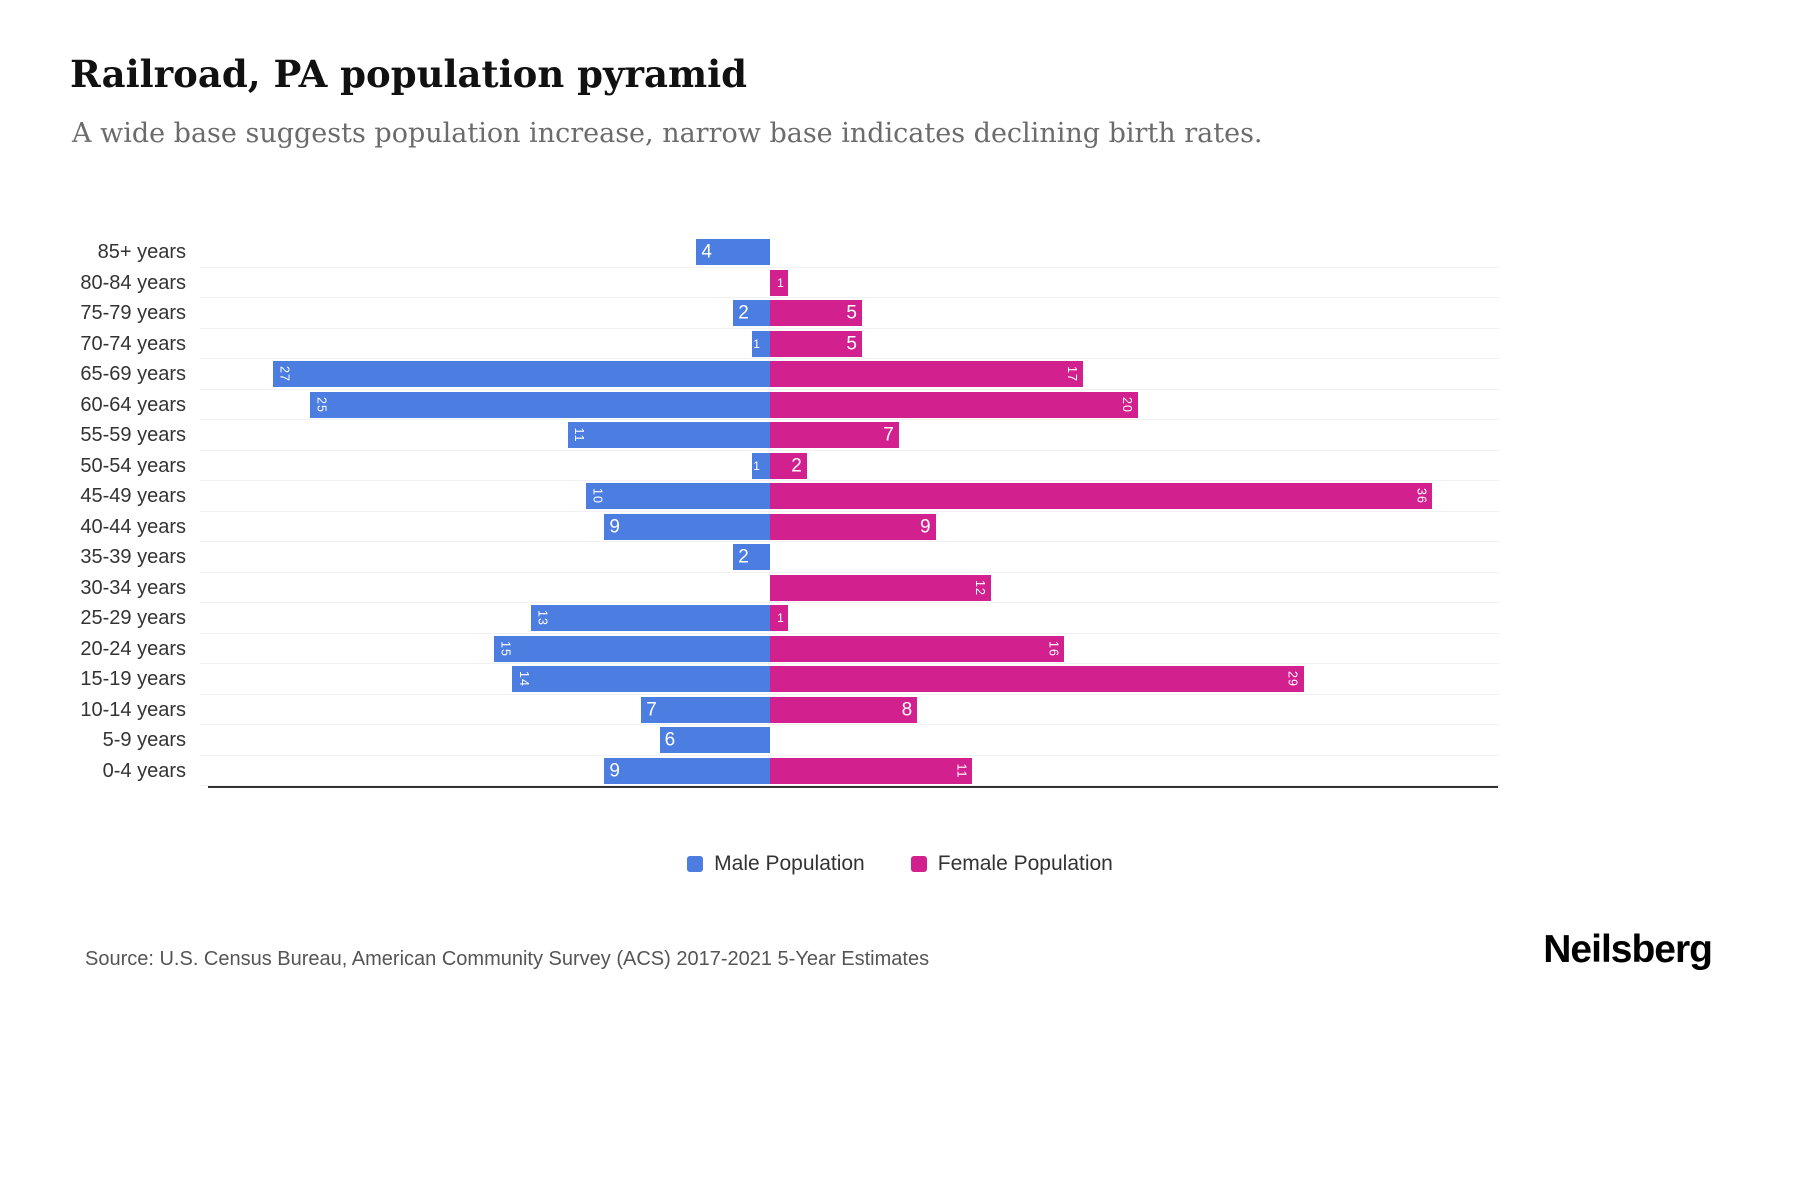 This screenshot has height=1200, width=1800. Describe the element at coordinates (918, 864) in the screenshot. I see `female-swatch-icon` at that location.